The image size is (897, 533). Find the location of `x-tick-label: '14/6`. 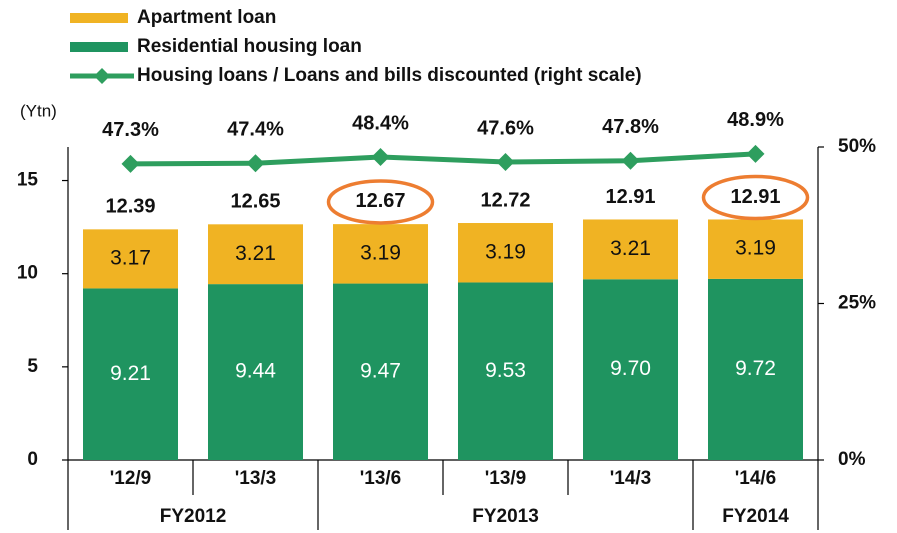

x-tick-label: '14/6 is located at coordinates (756, 478).